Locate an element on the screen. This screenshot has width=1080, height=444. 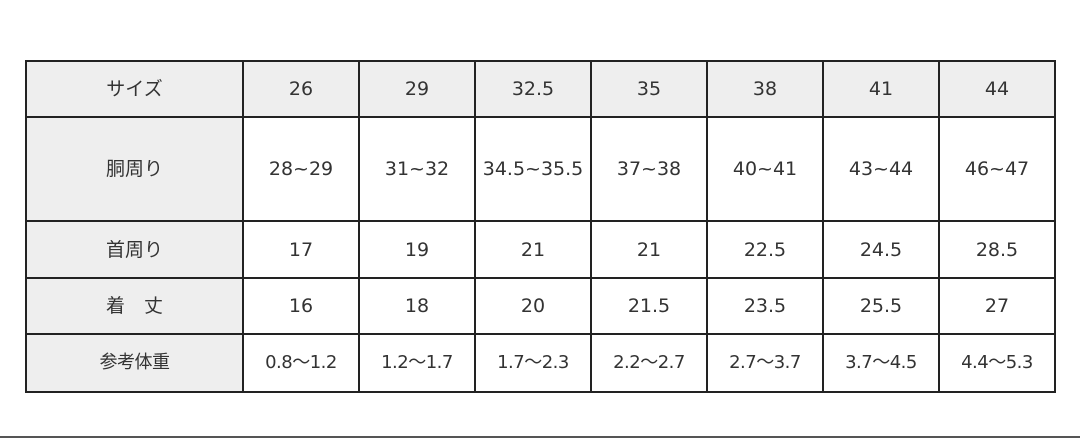
table-row-neck: 首周り 17 19 21 21 22.5 24.5 28.5 is located at coordinates (540, 249).